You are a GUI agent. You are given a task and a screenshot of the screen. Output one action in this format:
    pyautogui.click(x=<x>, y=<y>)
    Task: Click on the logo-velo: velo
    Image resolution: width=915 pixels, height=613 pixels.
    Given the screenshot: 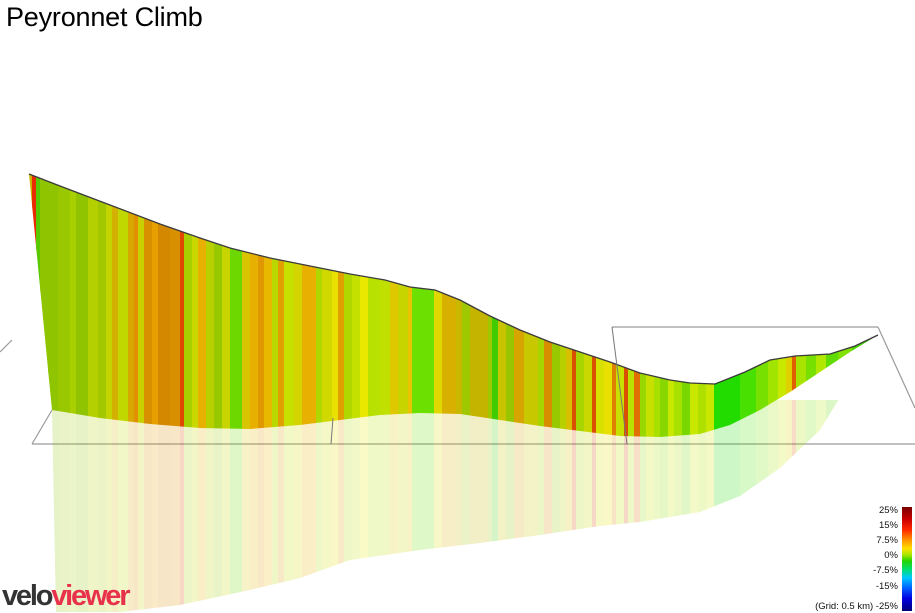 What is the action you would take?
    pyautogui.click(x=27, y=596)
    